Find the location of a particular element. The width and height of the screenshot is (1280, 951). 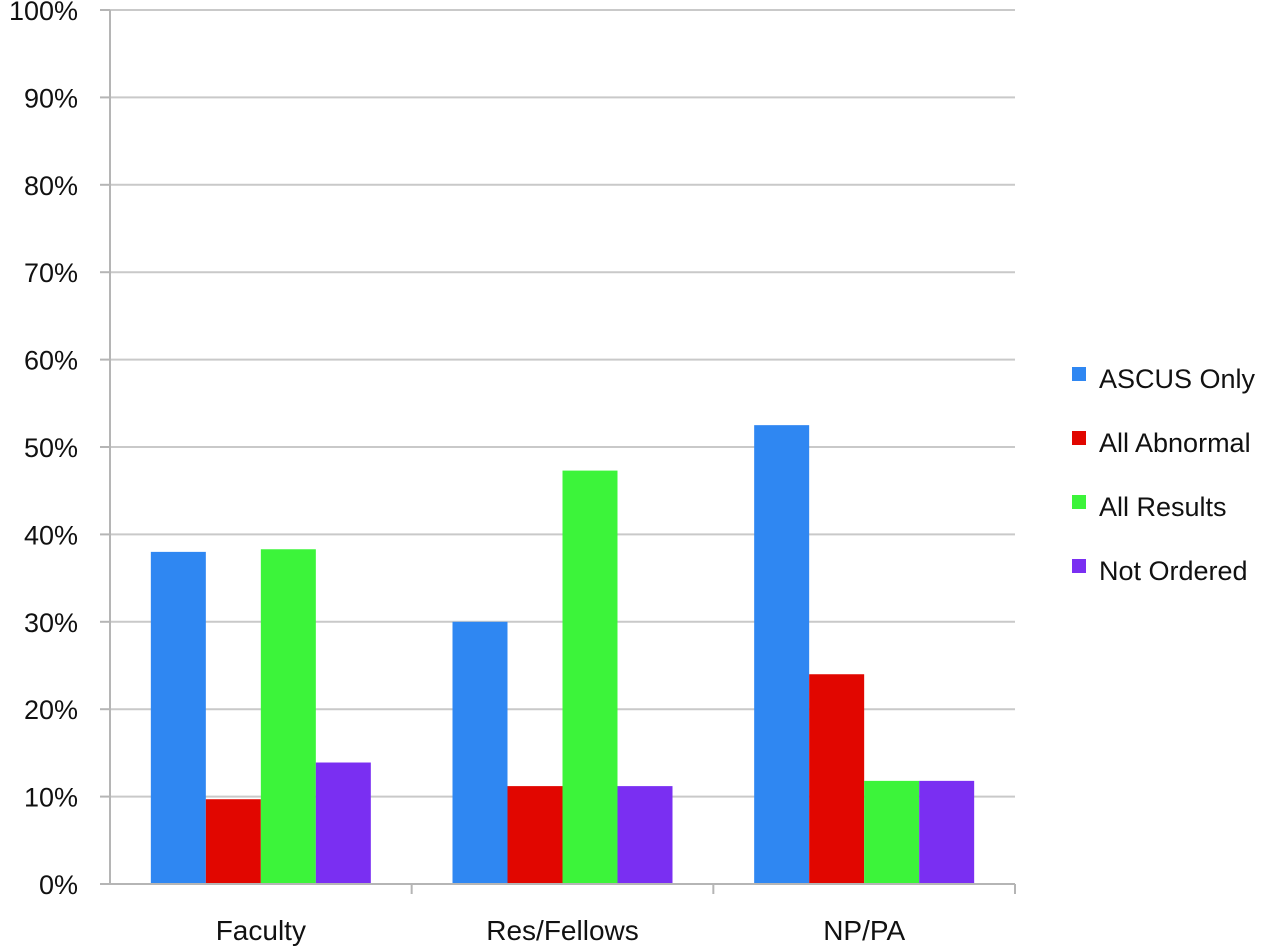

category-label: NP/PA is located at coordinates (864, 930).